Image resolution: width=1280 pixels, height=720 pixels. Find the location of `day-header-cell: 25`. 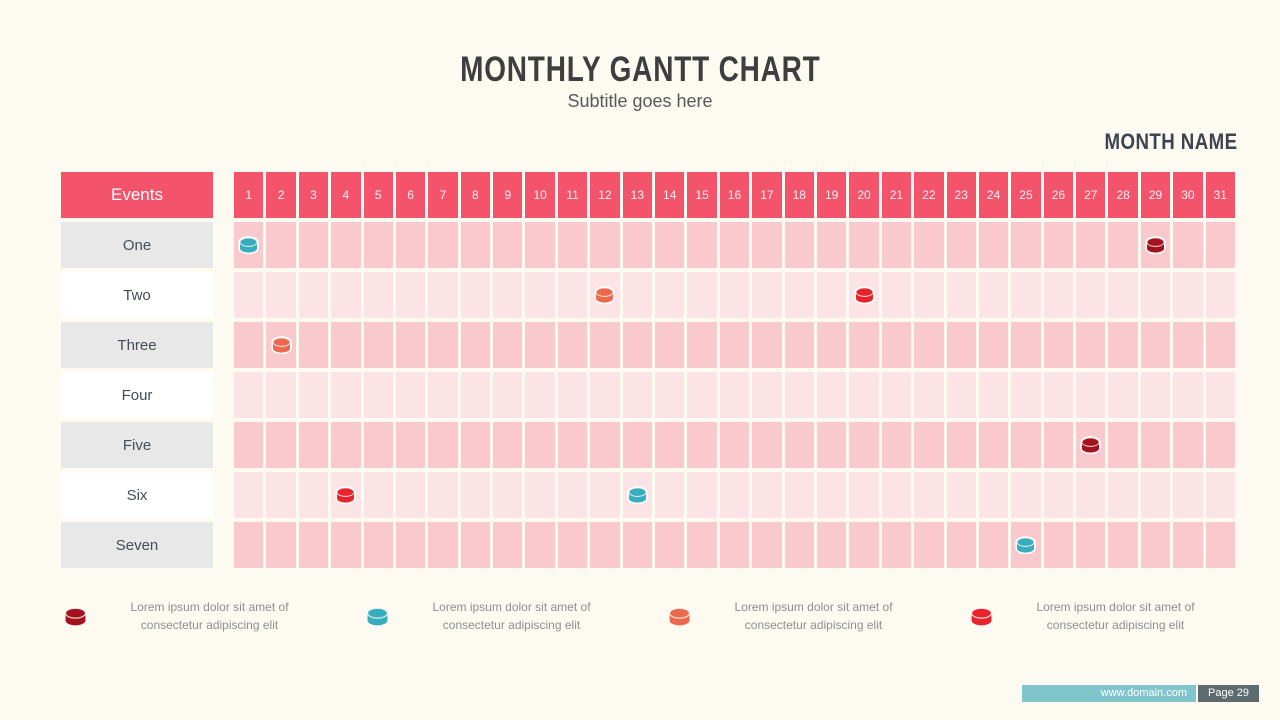

day-header-cell: 25 is located at coordinates (1026, 195).